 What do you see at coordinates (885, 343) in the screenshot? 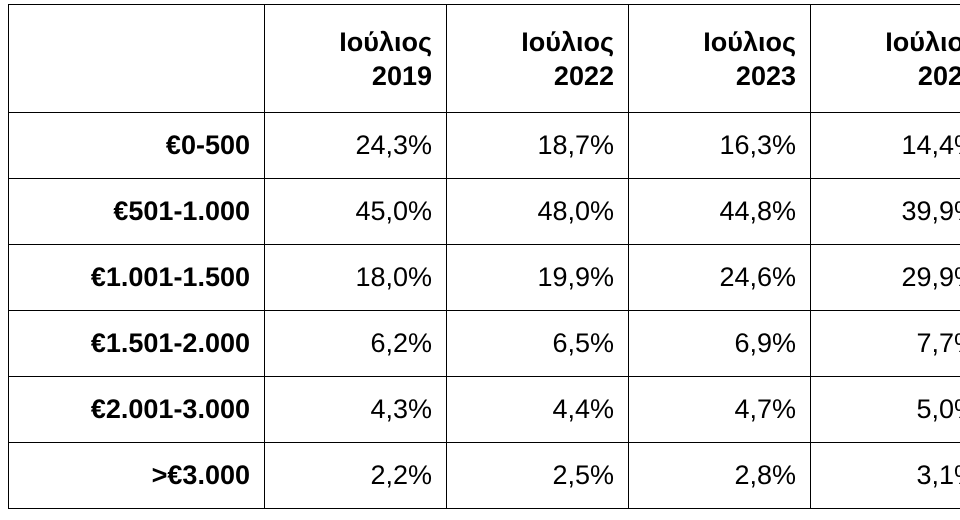
I see `value-cell: 7,7%` at bounding box center [885, 343].